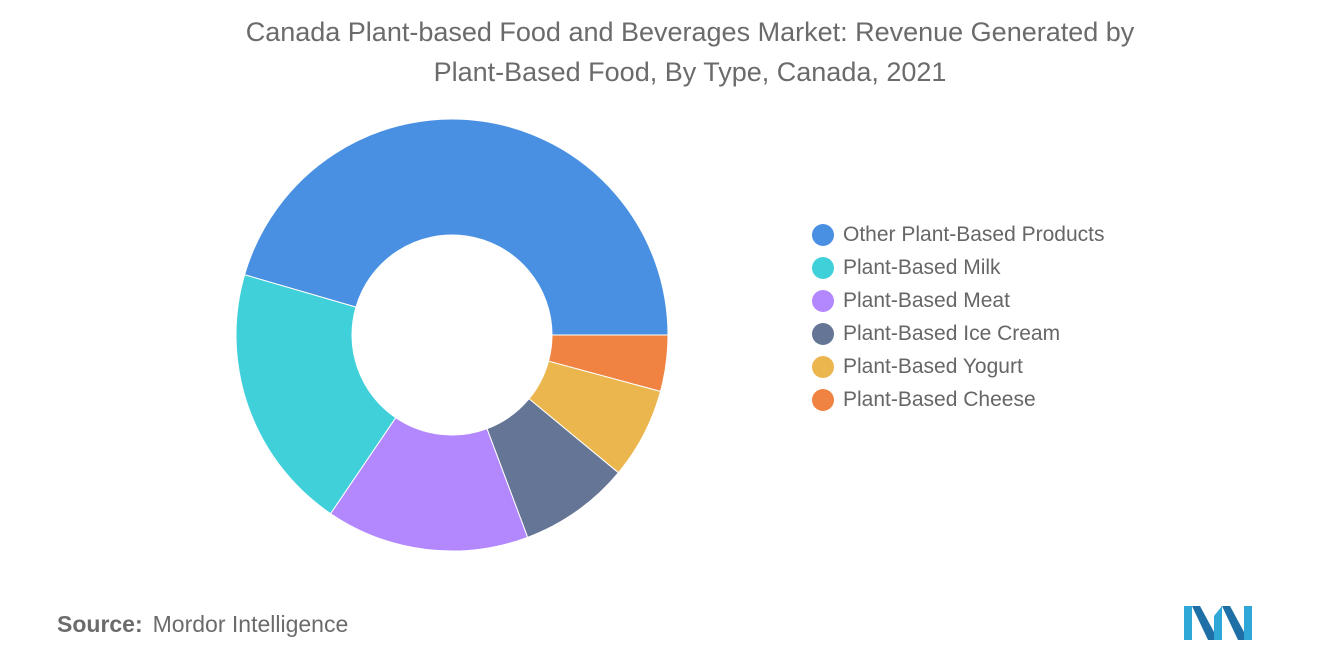  Describe the element at coordinates (316, 394) in the screenshot. I see `slice-plant-based-milk` at that location.